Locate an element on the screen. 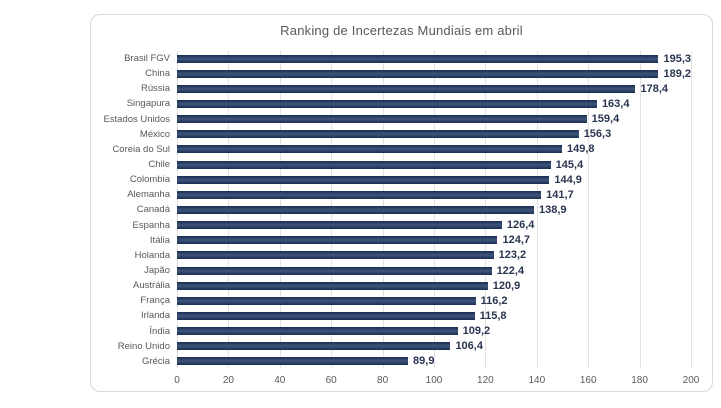 The width and height of the screenshot is (721, 408). bar-row: França 116,2 is located at coordinates (415, 300).